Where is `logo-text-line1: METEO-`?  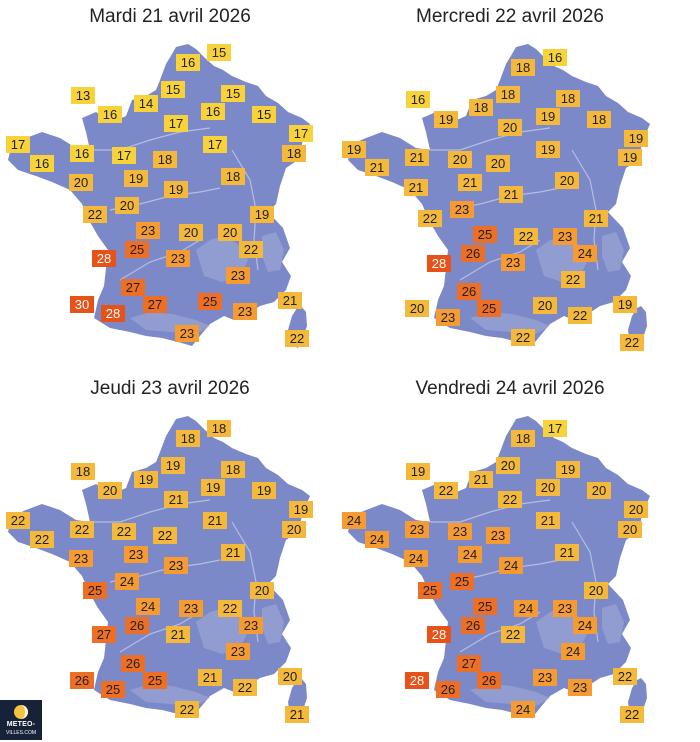 logo-text-line1: METEO- is located at coordinates (21, 724).